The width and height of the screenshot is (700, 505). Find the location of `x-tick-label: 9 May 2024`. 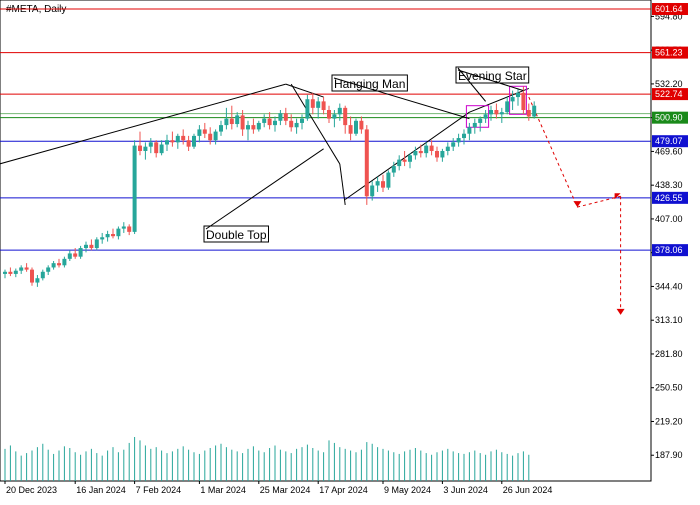

x-tick-label: 9 May 2024 is located at coordinates (407, 490).